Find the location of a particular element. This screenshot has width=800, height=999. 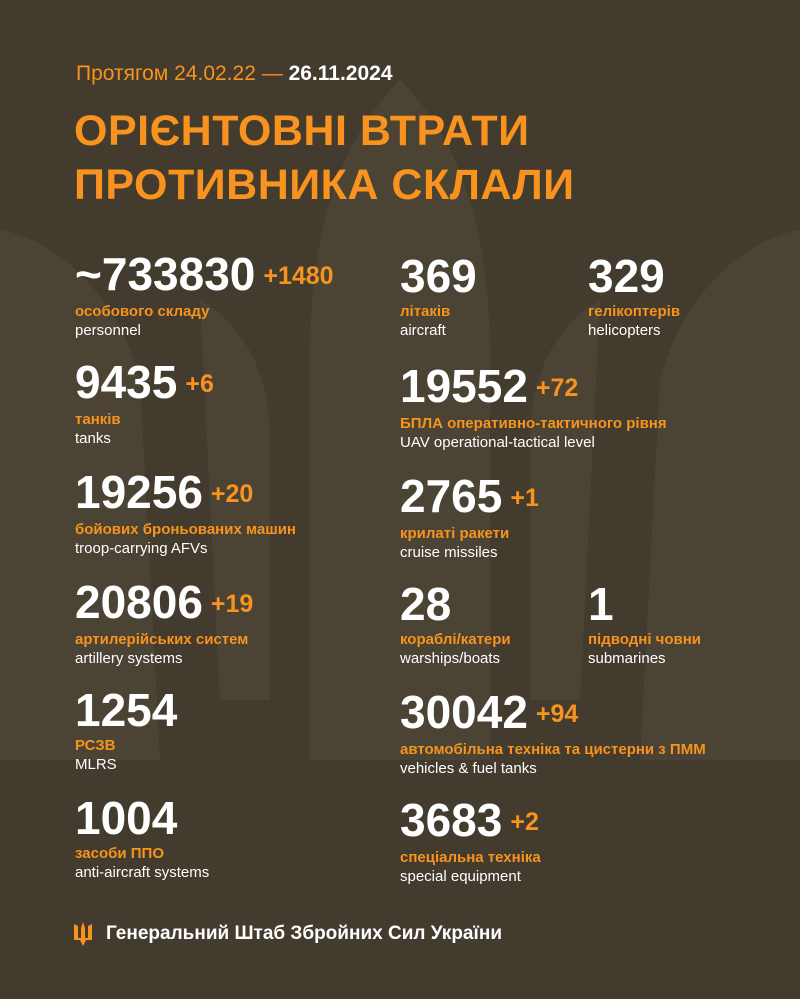

stat-label-ua: кораблі/катери is located at coordinates (455, 639).